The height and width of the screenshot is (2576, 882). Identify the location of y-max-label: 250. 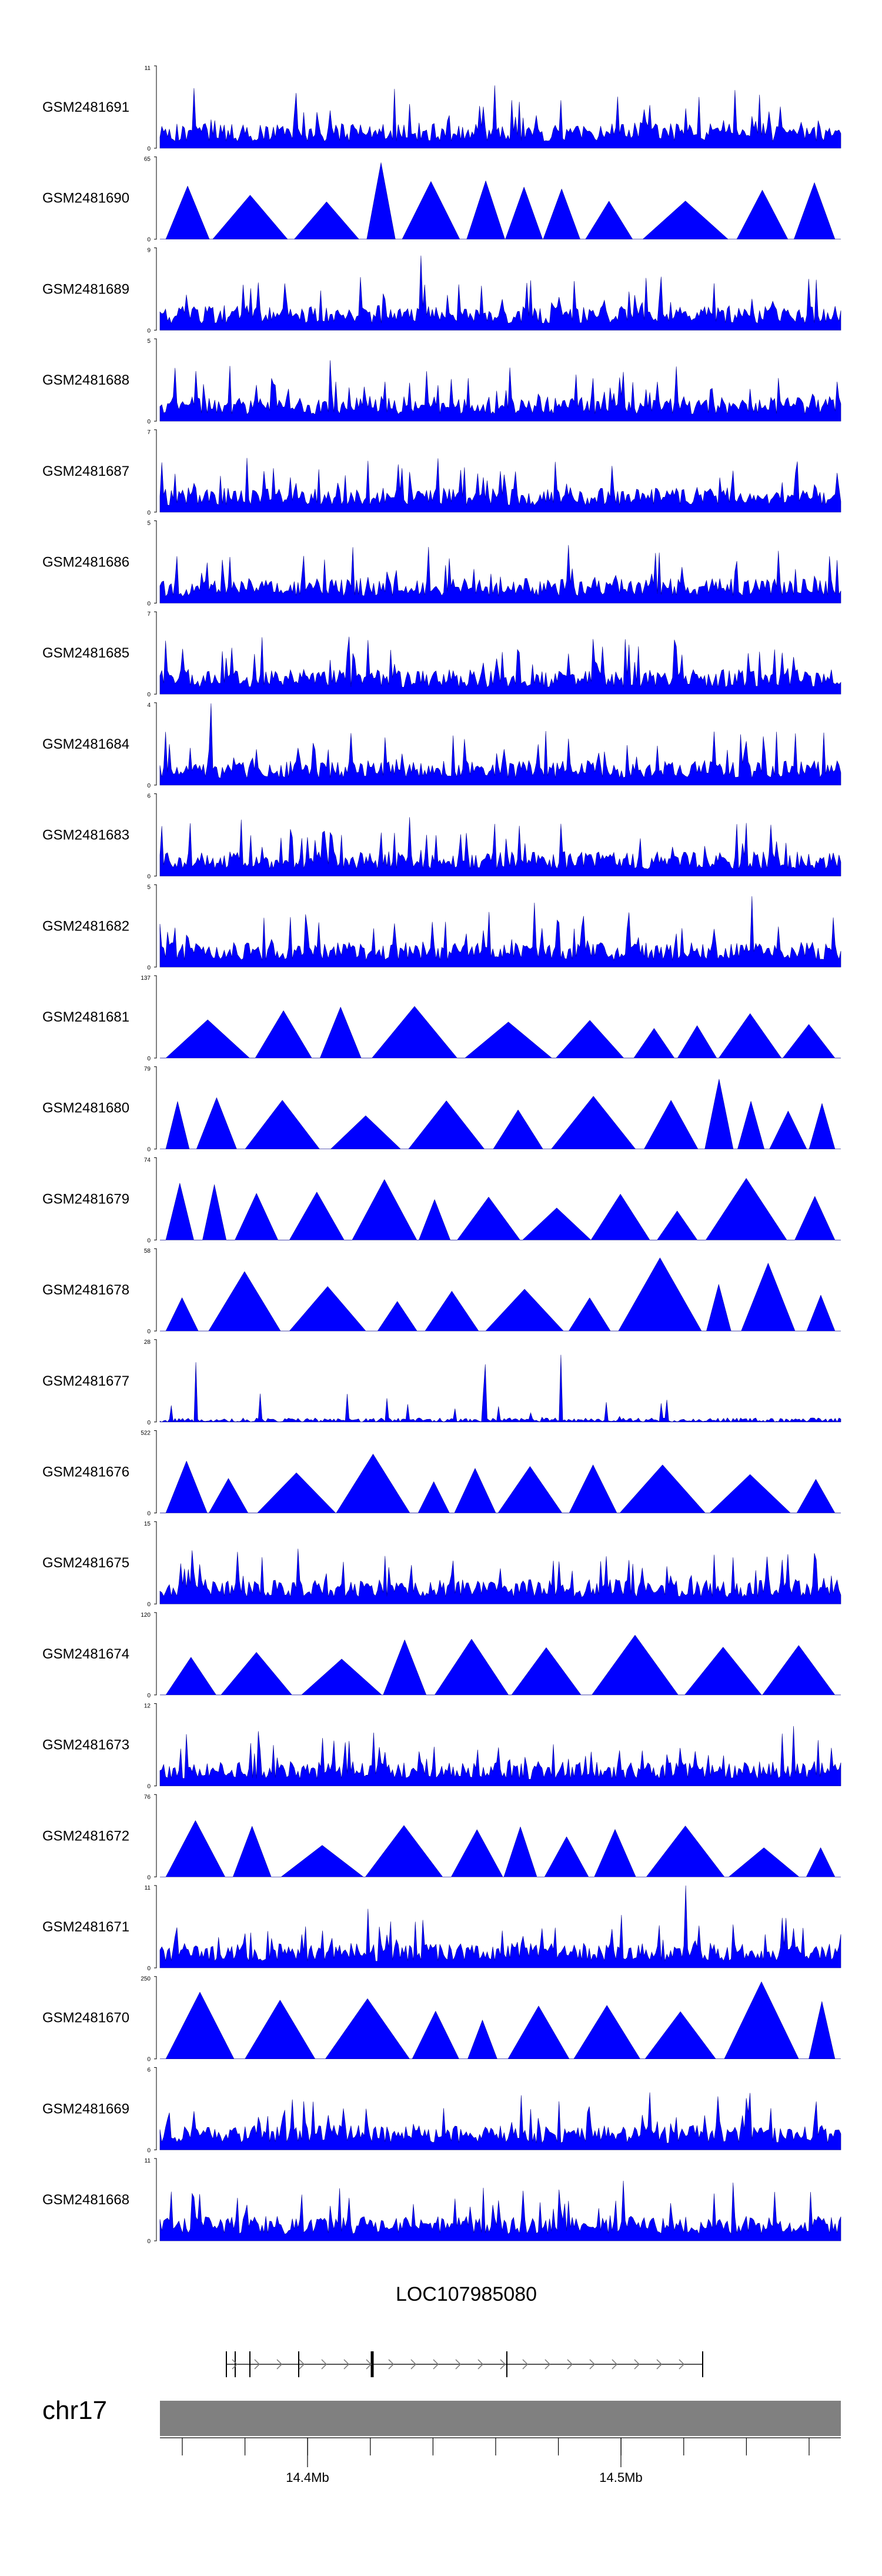
(146, 1979).